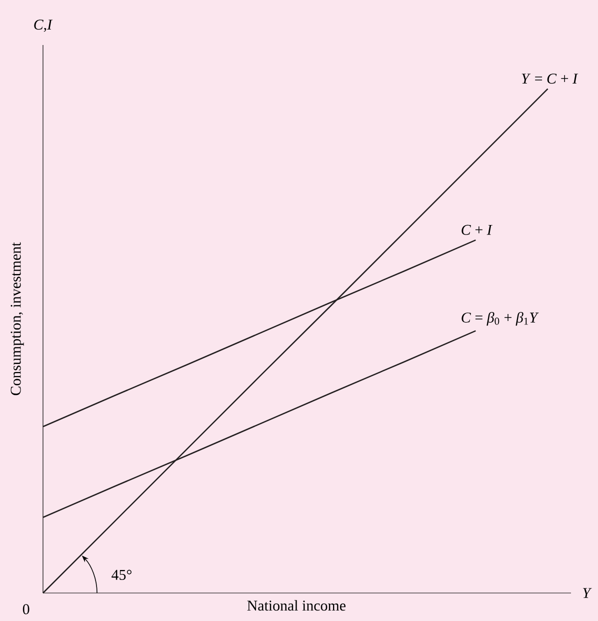 This screenshot has width=598, height=621. What do you see at coordinates (43, 26) in the screenshot?
I see `text: C,I` at bounding box center [43, 26].